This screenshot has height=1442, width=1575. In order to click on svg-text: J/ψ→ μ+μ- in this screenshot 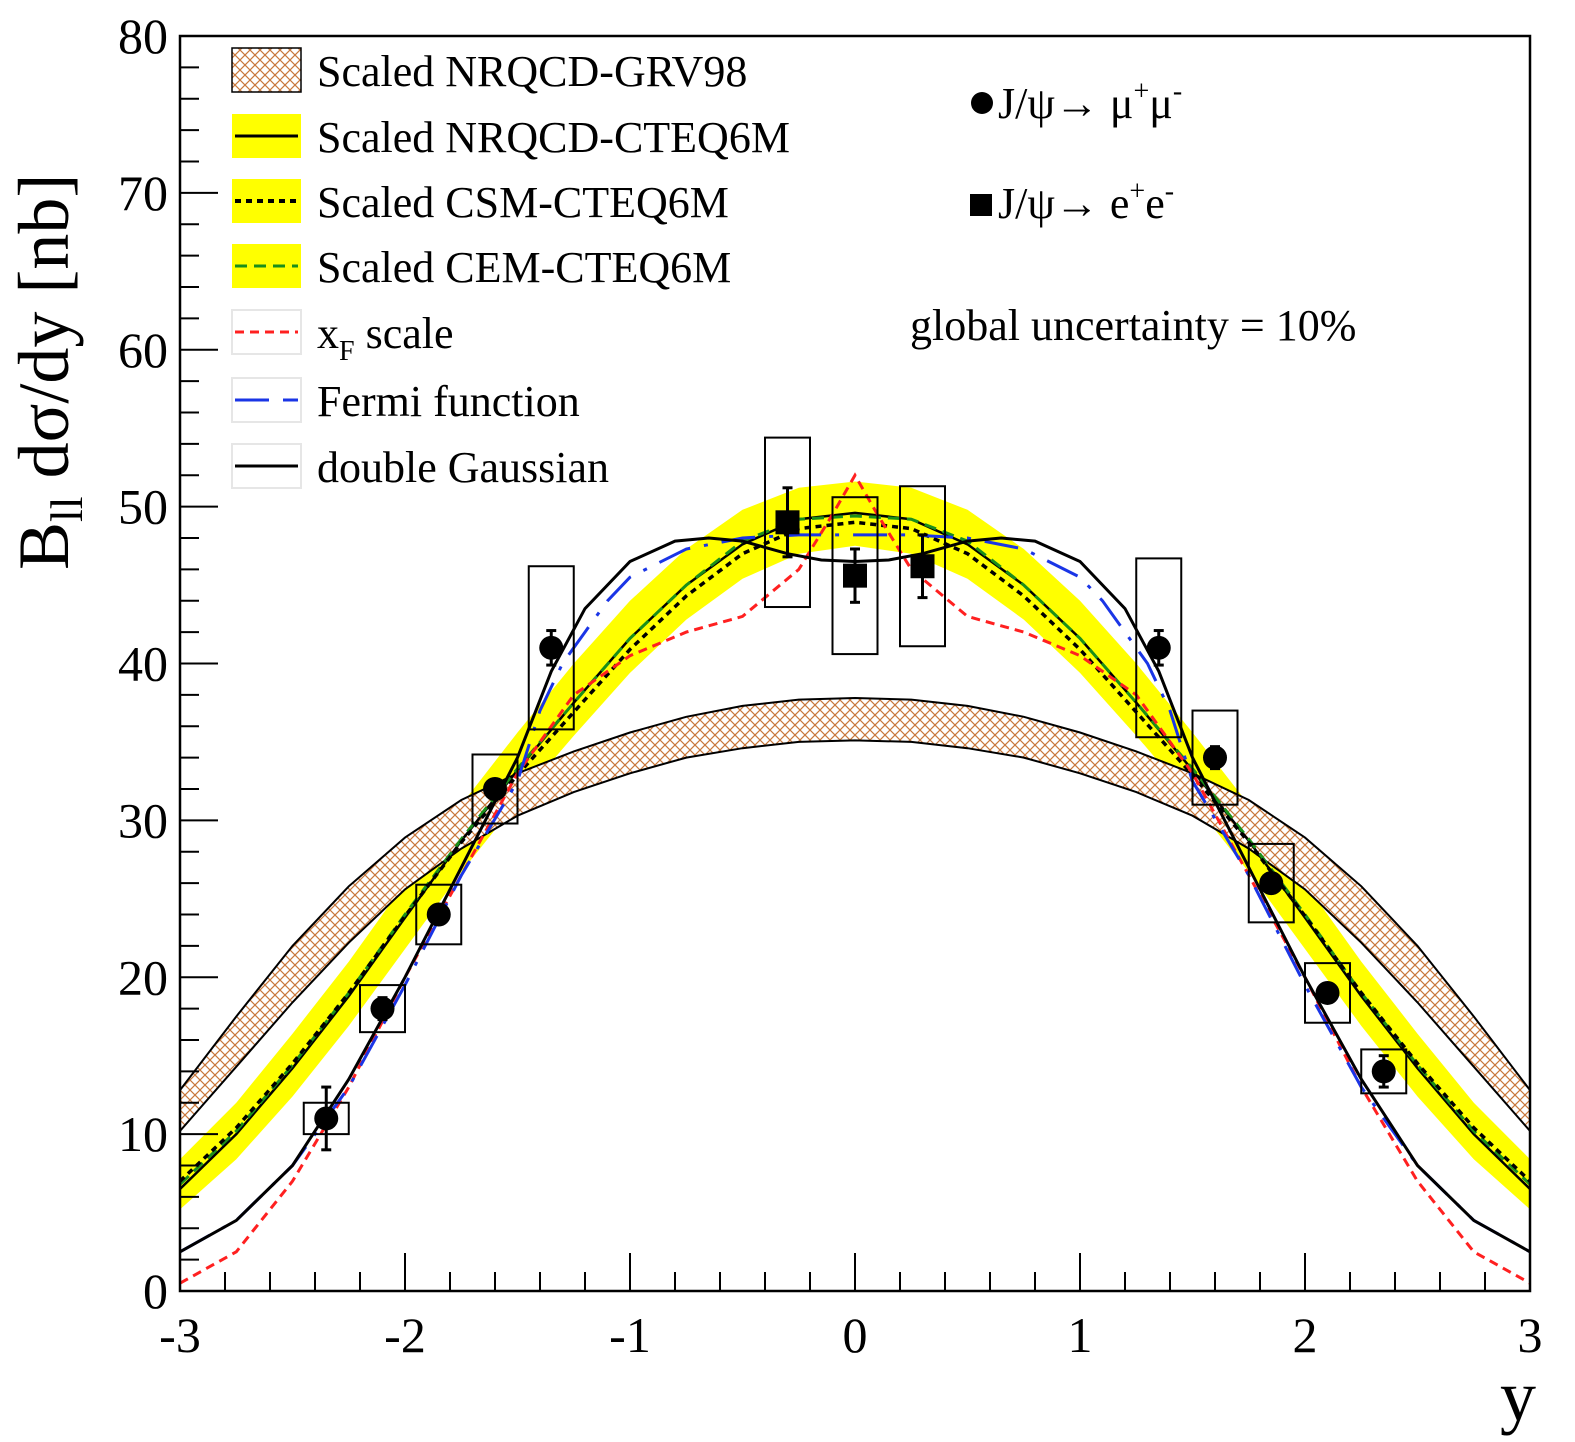, I will do `click(1090, 102)`.